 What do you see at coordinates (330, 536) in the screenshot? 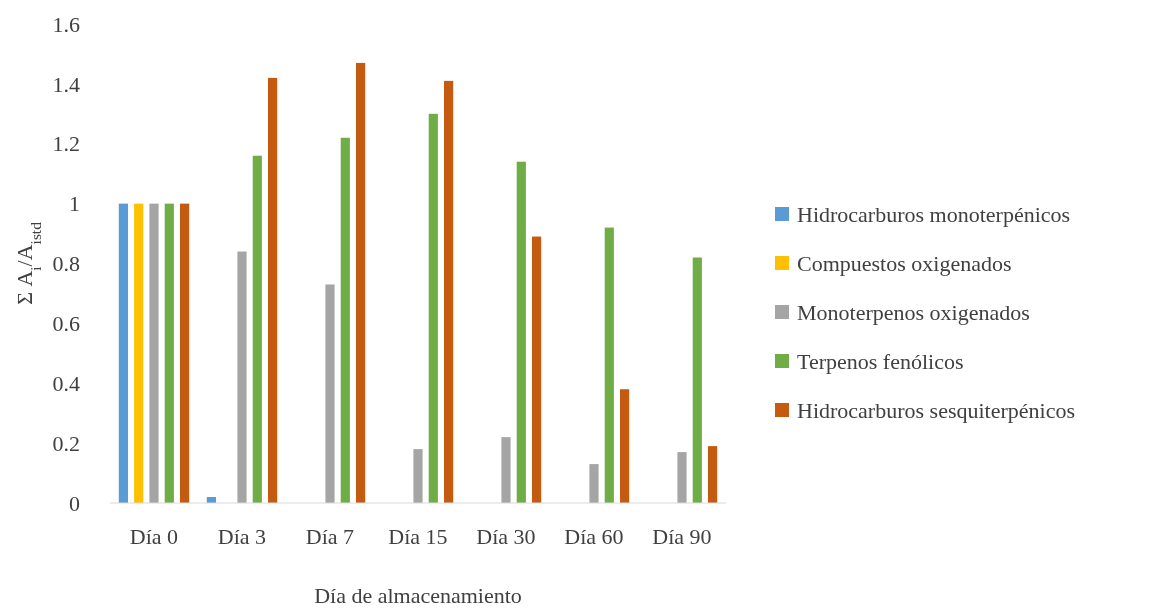
I see `x-tick-label: Día 7` at bounding box center [330, 536].